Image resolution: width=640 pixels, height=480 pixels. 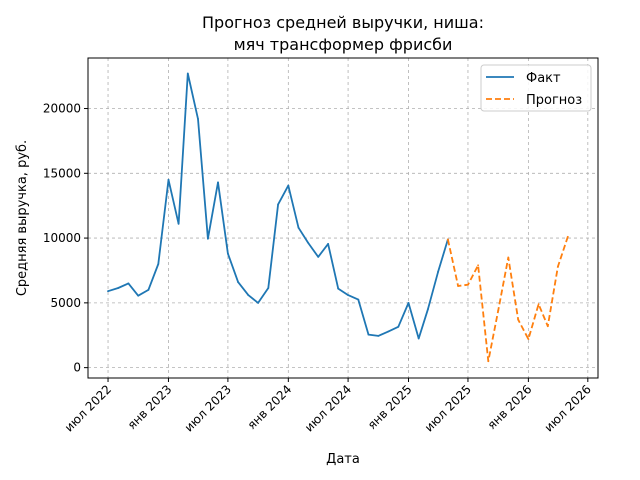 What do you see at coordinates (77, 368) in the screenshot?
I see `y-tick-label: 0` at bounding box center [77, 368].